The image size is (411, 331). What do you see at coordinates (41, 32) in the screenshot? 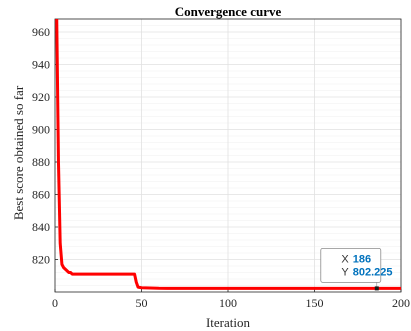
I see `y-tick-label: 960` at bounding box center [41, 32].